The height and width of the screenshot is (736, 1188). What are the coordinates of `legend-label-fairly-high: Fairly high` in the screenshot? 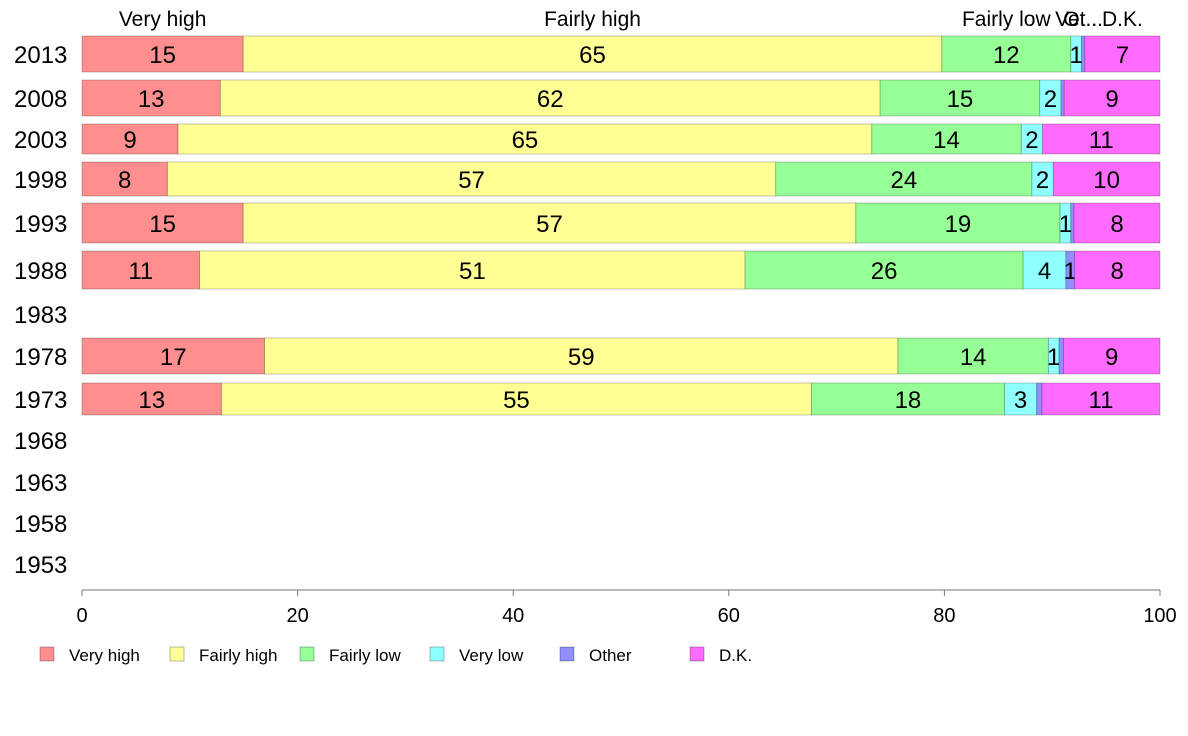 It's located at (238, 655).